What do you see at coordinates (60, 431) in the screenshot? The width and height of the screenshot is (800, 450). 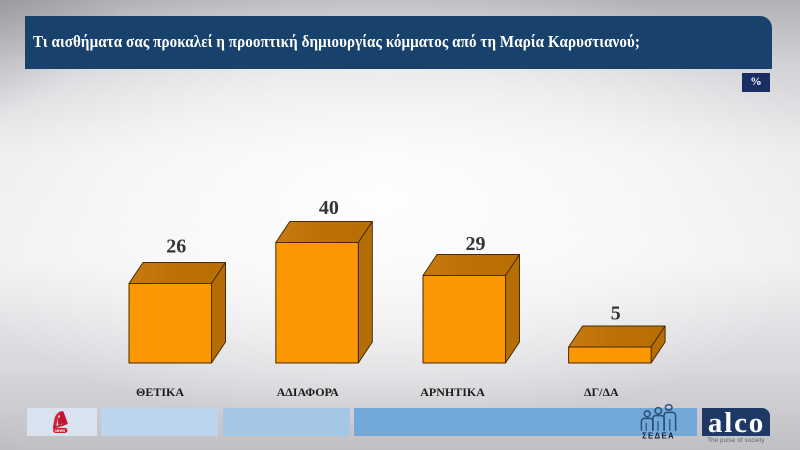 I see `svg-text: NEWS` at bounding box center [60, 431].